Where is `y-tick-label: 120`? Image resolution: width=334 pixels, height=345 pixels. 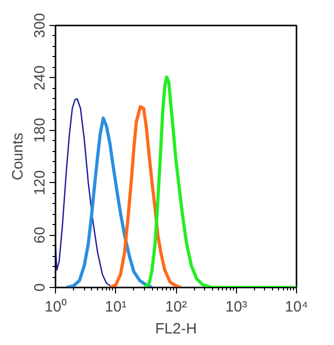
y-tick-label: 120 is located at coordinates (40, 183).